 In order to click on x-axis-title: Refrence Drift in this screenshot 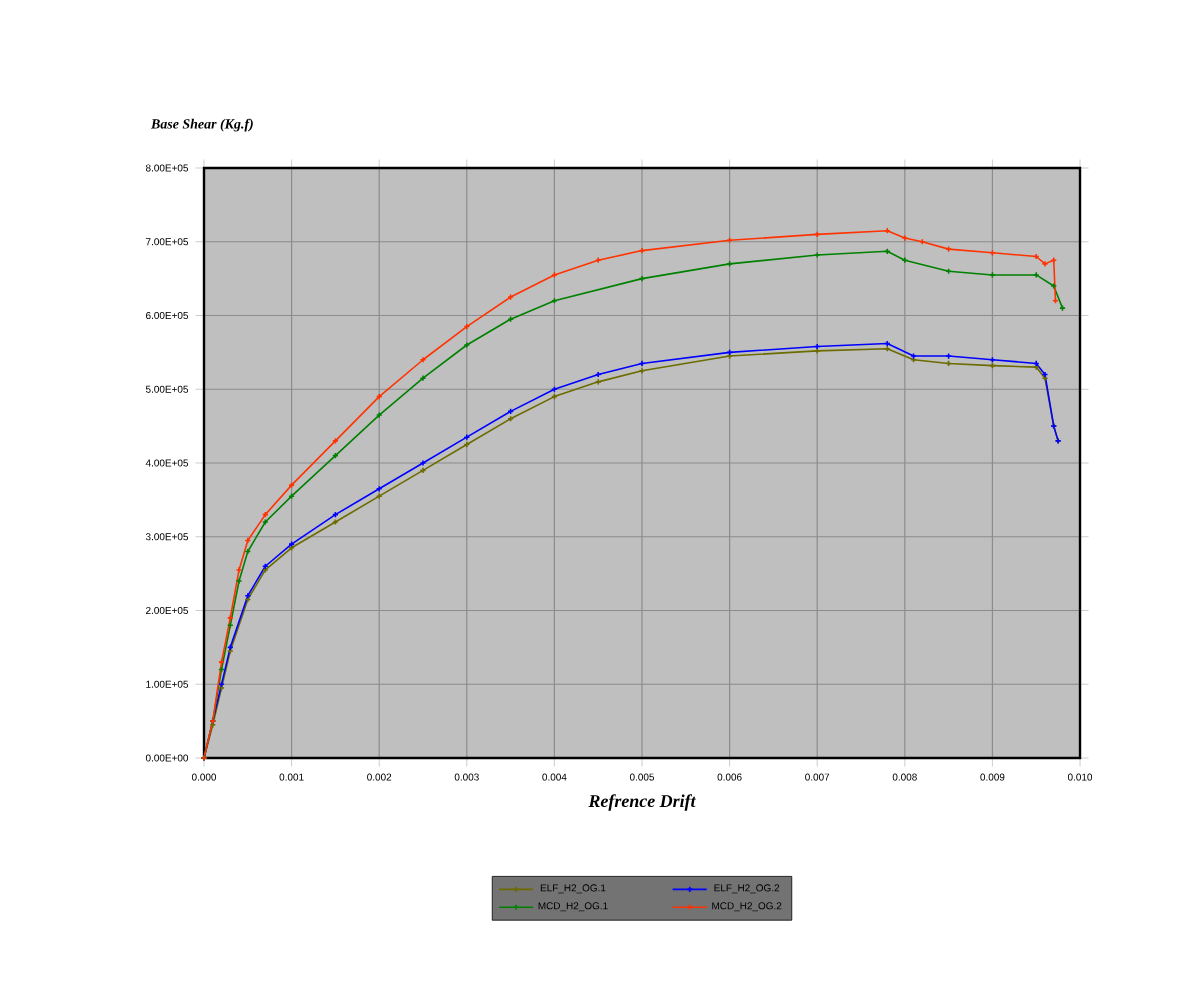, I will do `click(642, 802)`.